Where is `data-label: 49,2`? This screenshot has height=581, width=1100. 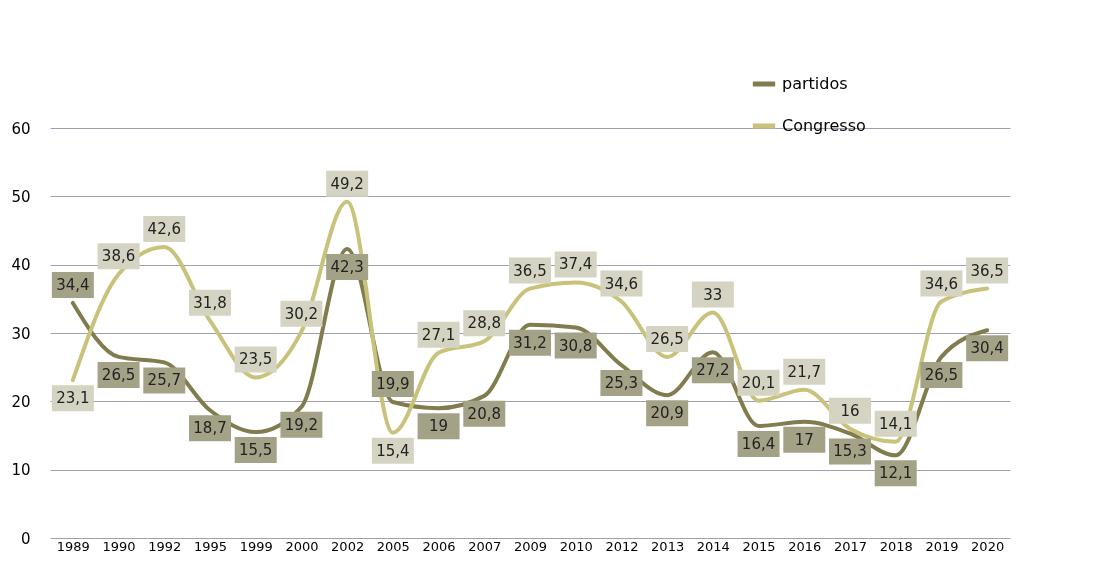 data-label: 49,2 is located at coordinates (347, 183).